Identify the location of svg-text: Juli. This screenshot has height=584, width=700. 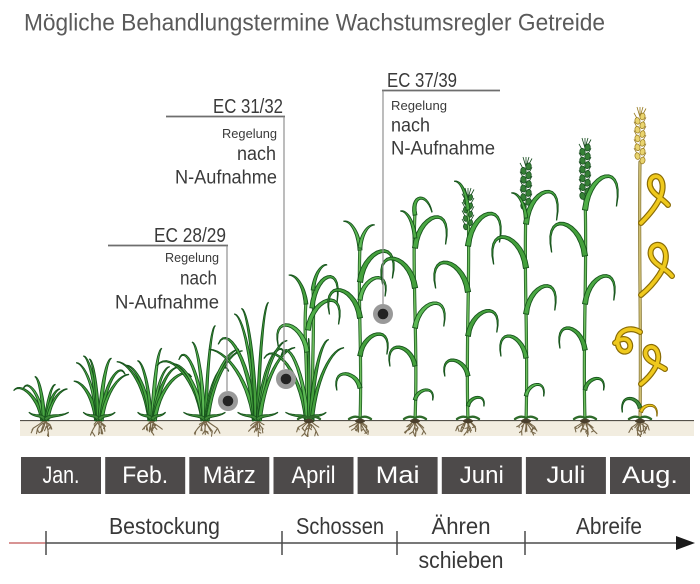
(565, 475).